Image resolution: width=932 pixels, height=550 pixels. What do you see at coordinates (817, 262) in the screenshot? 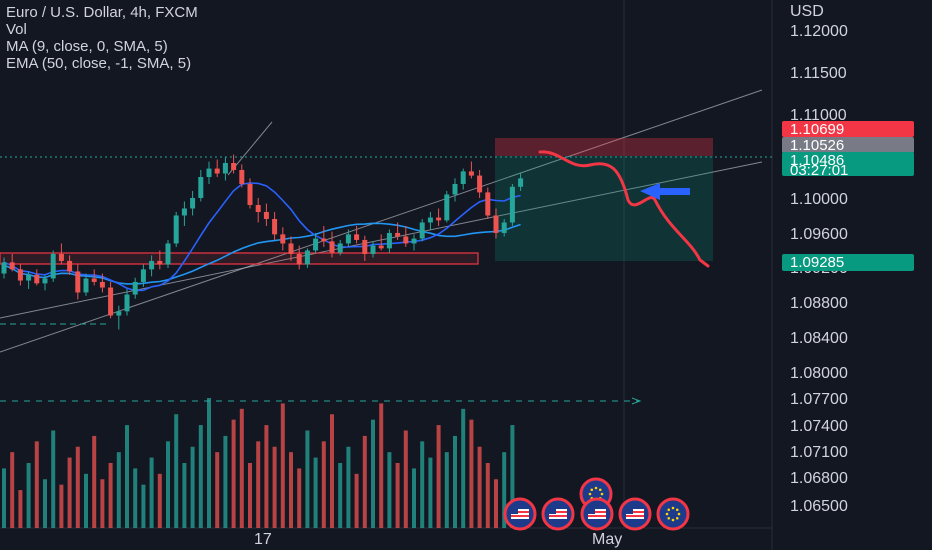
I see `price-tag-label: 1.09285` at bounding box center [817, 262].